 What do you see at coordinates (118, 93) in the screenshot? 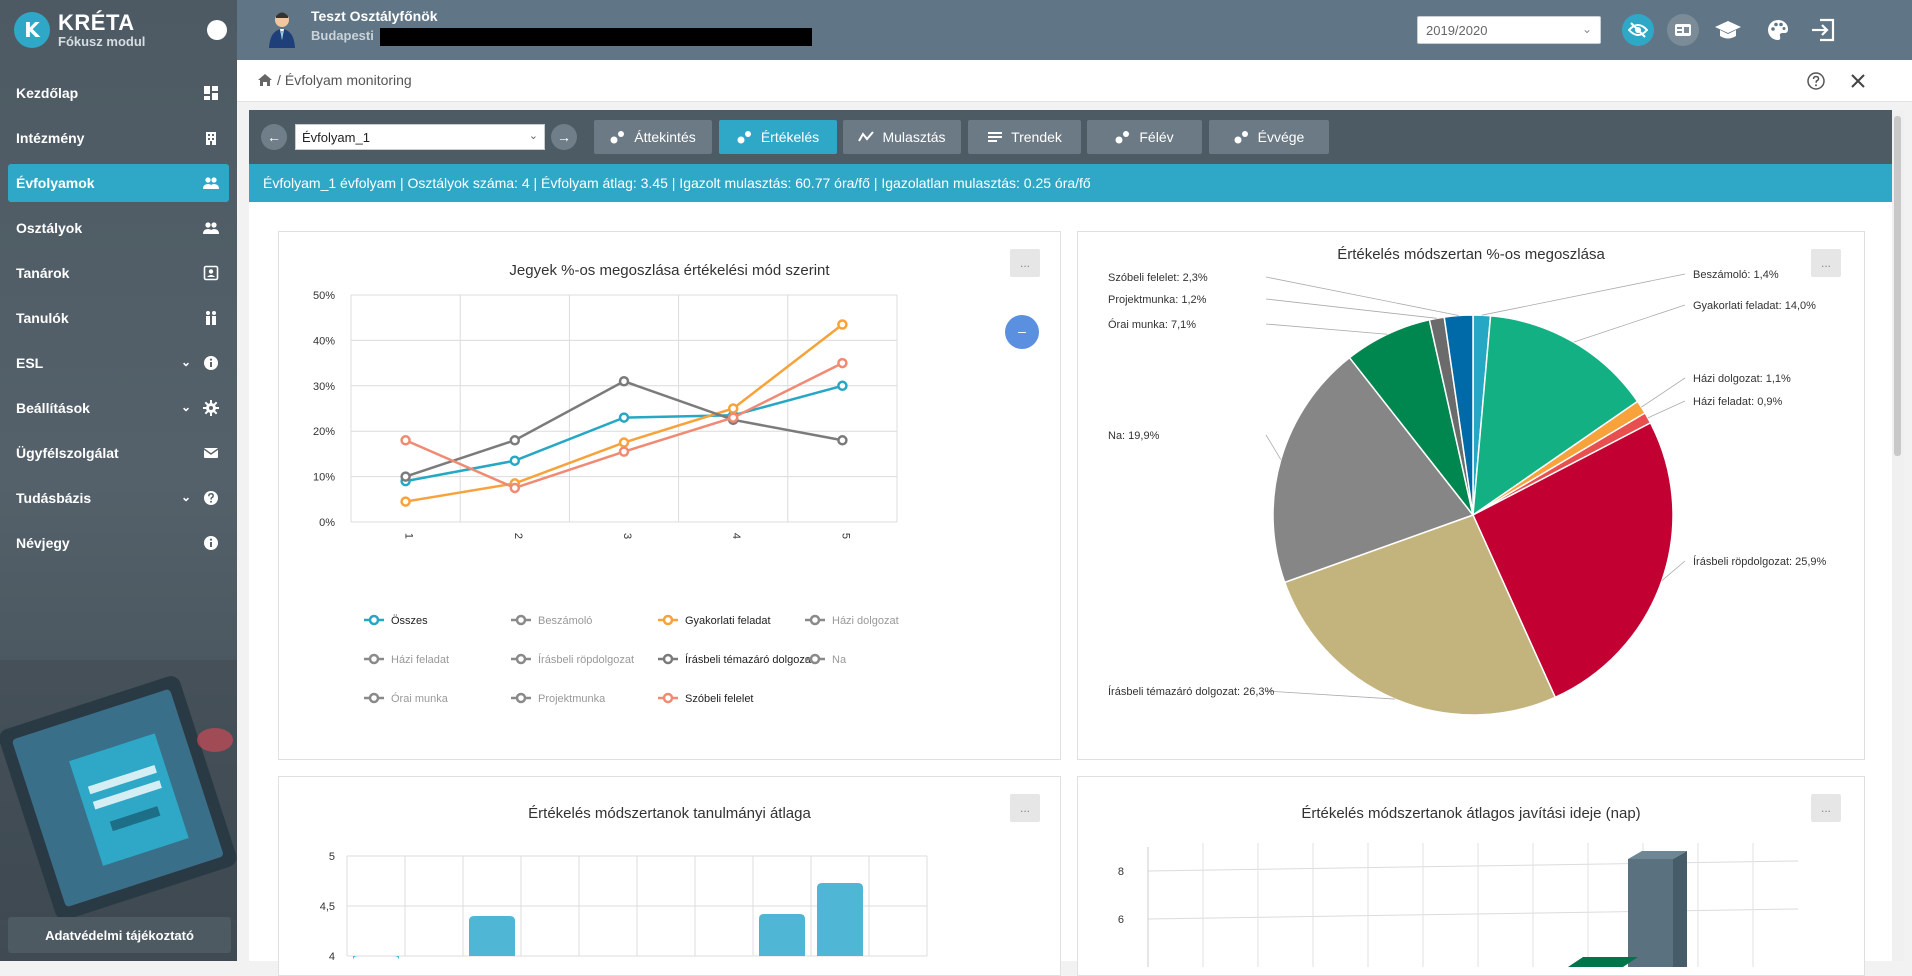
I see `sidebar-item-0: Kezdőlap` at bounding box center [118, 93].